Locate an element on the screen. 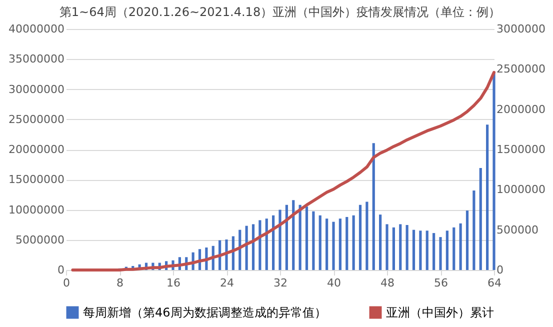 This screenshot has height=327, width=553. x-tick-label: 8 is located at coordinates (120, 283).